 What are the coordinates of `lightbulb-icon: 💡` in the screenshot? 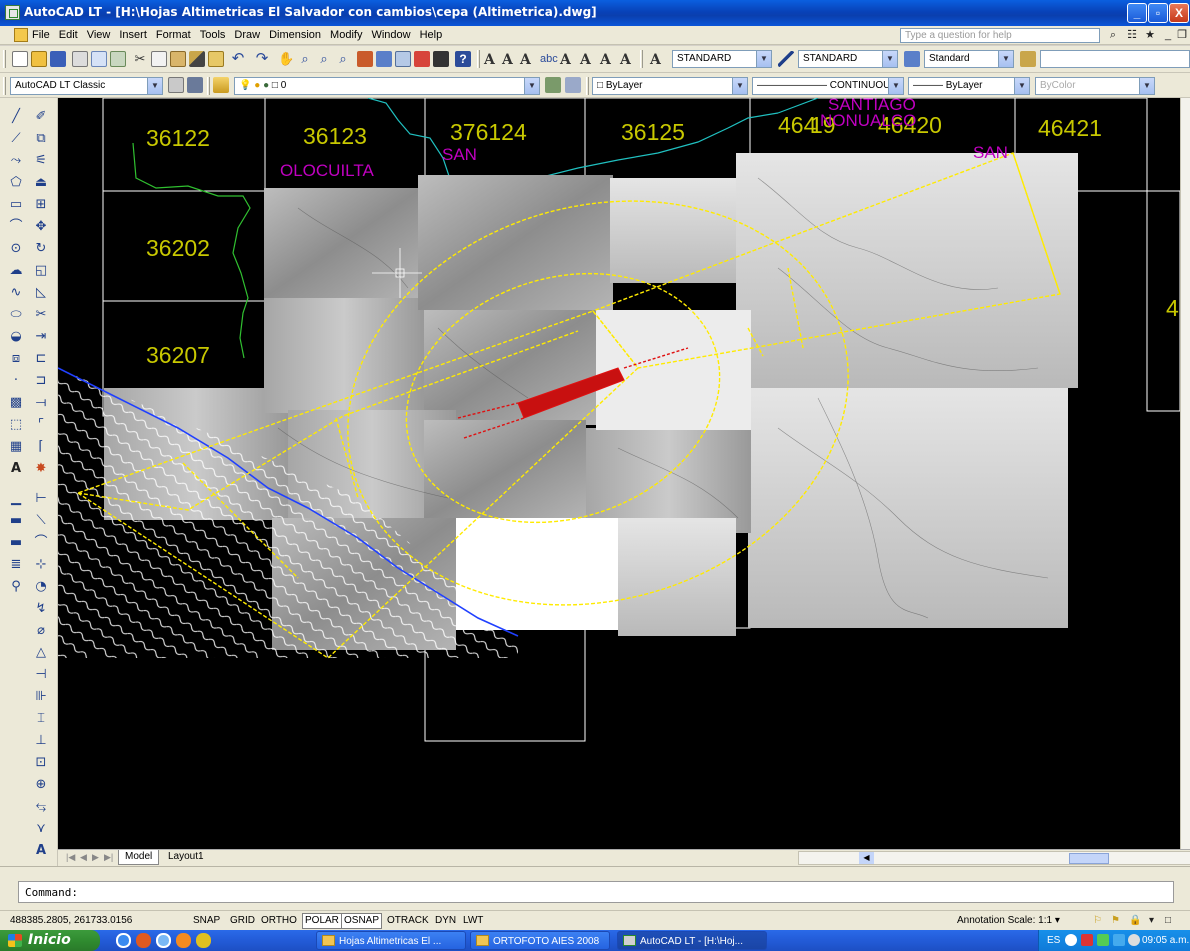 It's located at (245, 85).